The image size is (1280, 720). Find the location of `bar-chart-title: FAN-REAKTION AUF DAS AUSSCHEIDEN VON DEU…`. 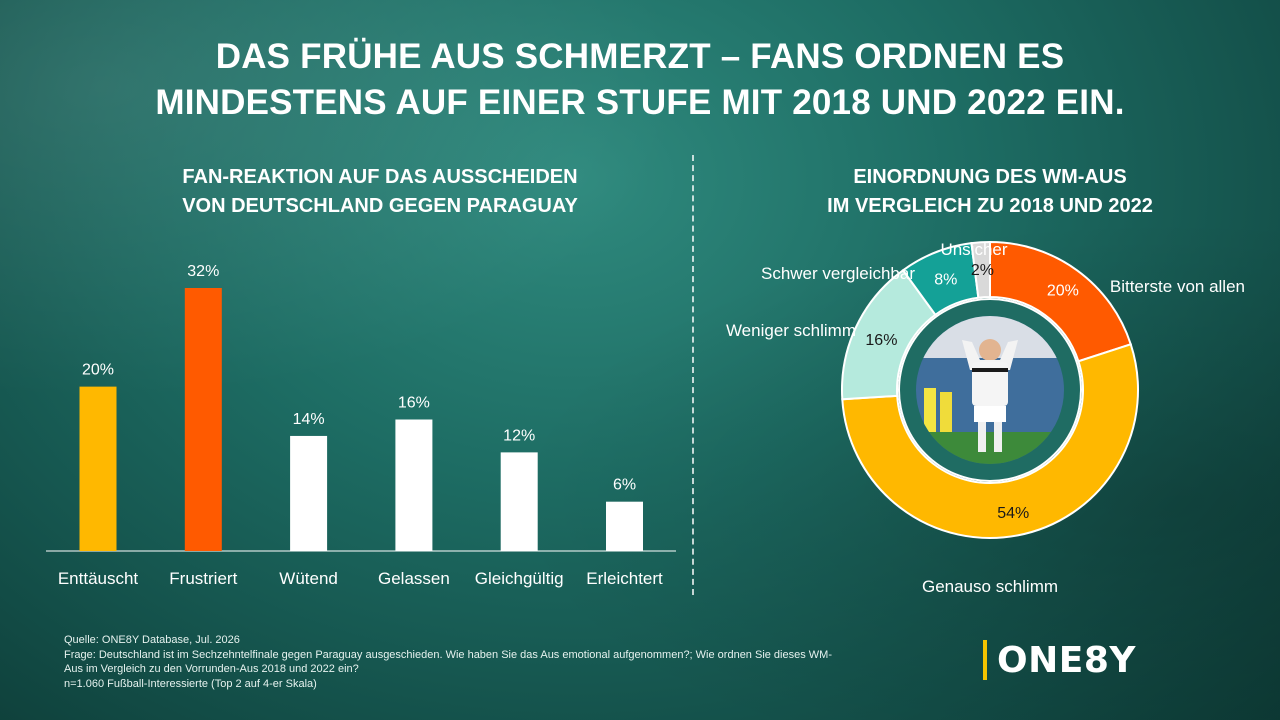

bar-chart-title: FAN-REAKTION AUF DAS AUSSCHEIDEN VON DEU… is located at coordinates (380, 192).